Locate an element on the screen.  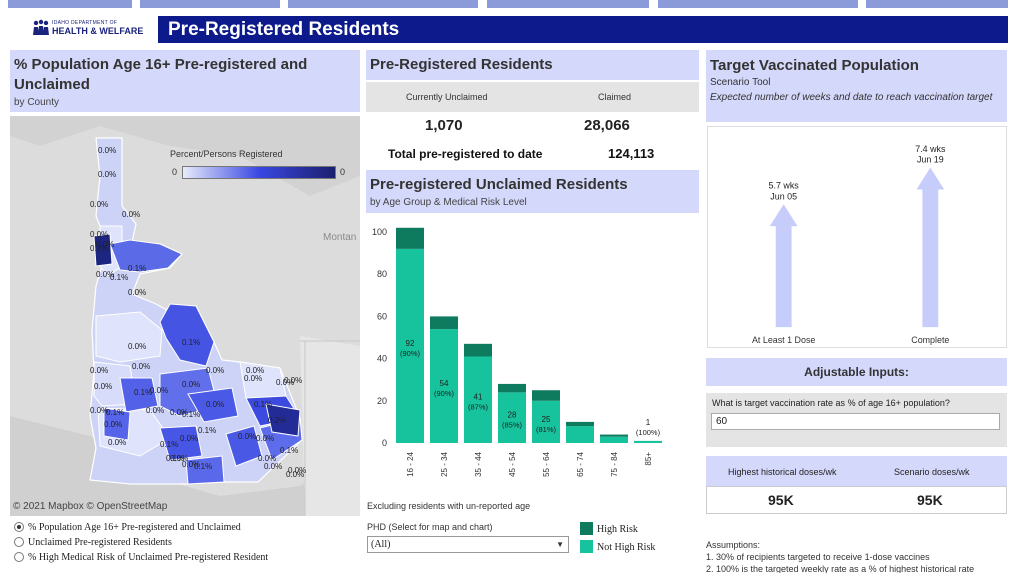
map-subtitle: by County is located at coordinates (37, 102).